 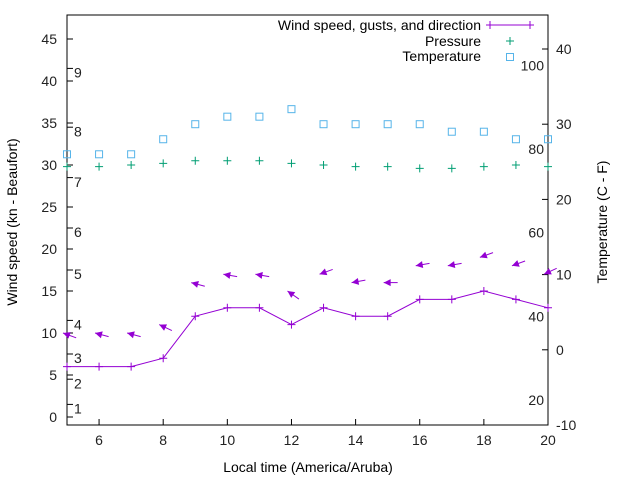 I want to click on fahrenheit-label: 100, so click(x=533, y=66).